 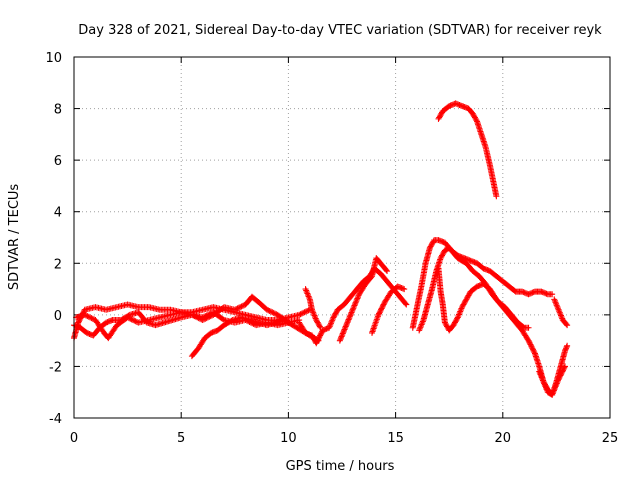 What do you see at coordinates (58, 161) in the screenshot?
I see `y-tick-label: 6` at bounding box center [58, 161].